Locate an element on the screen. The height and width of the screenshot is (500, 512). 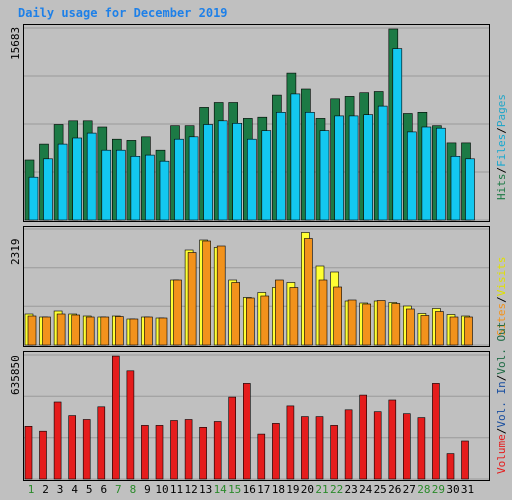
x-tick-label-6: 6 is located at coordinates (104, 489).